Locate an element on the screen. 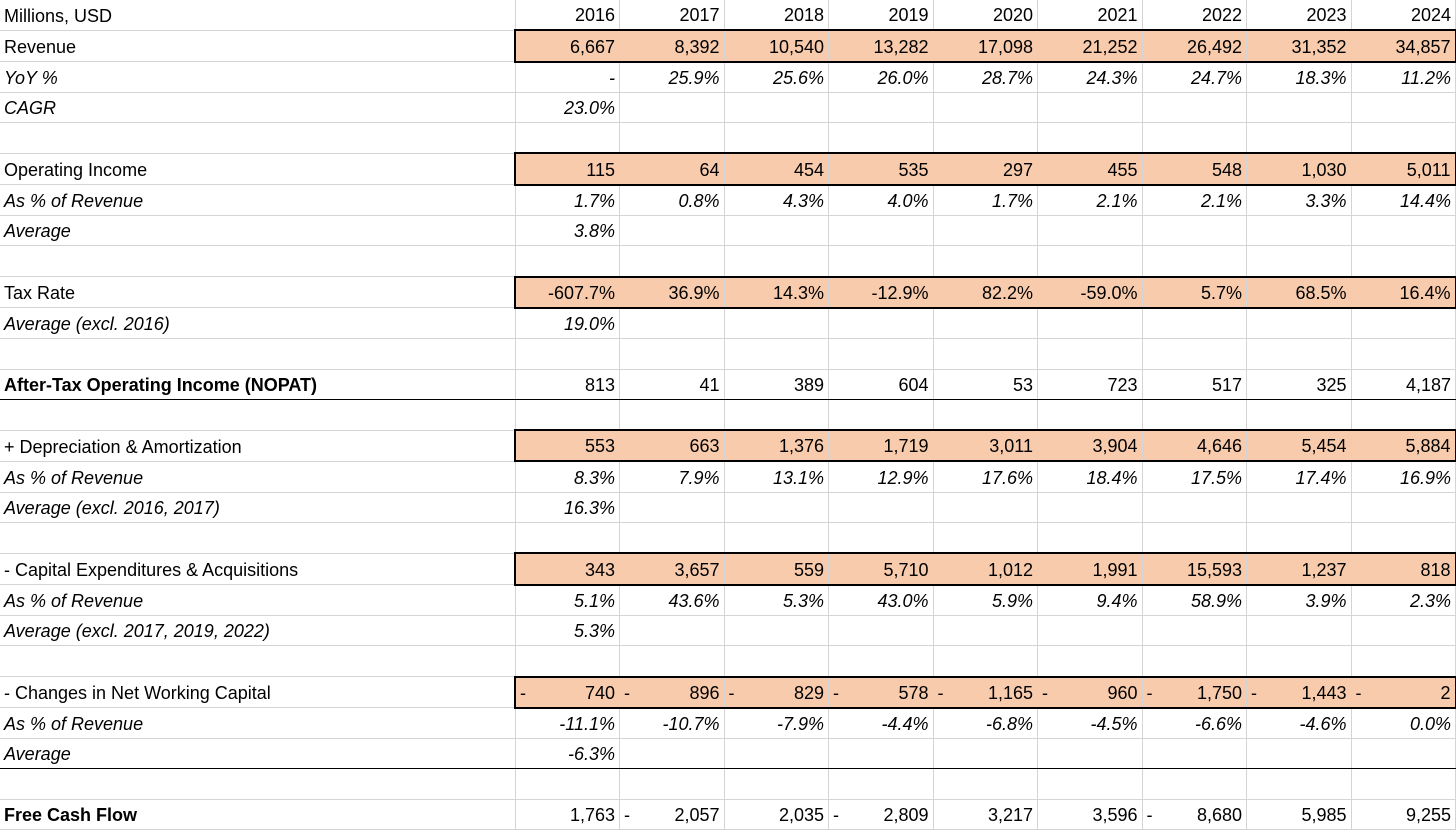 This screenshot has width=1456, height=830. row-label: Operating Income is located at coordinates (258, 169).